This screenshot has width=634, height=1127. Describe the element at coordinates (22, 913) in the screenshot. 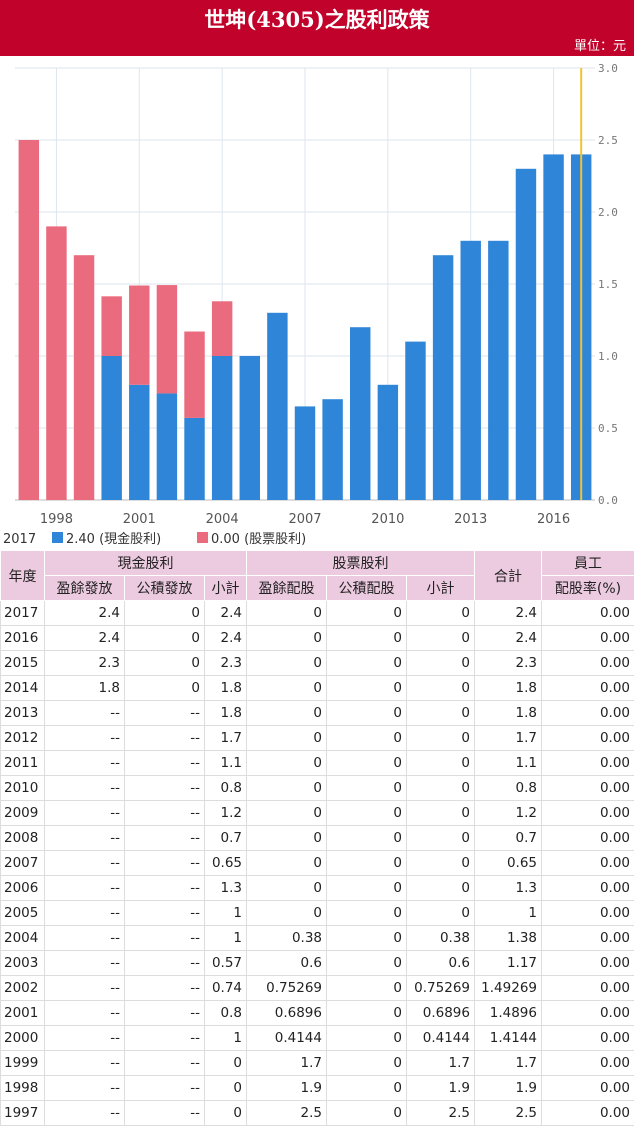

I see `row-year-cell: 2005` at that location.